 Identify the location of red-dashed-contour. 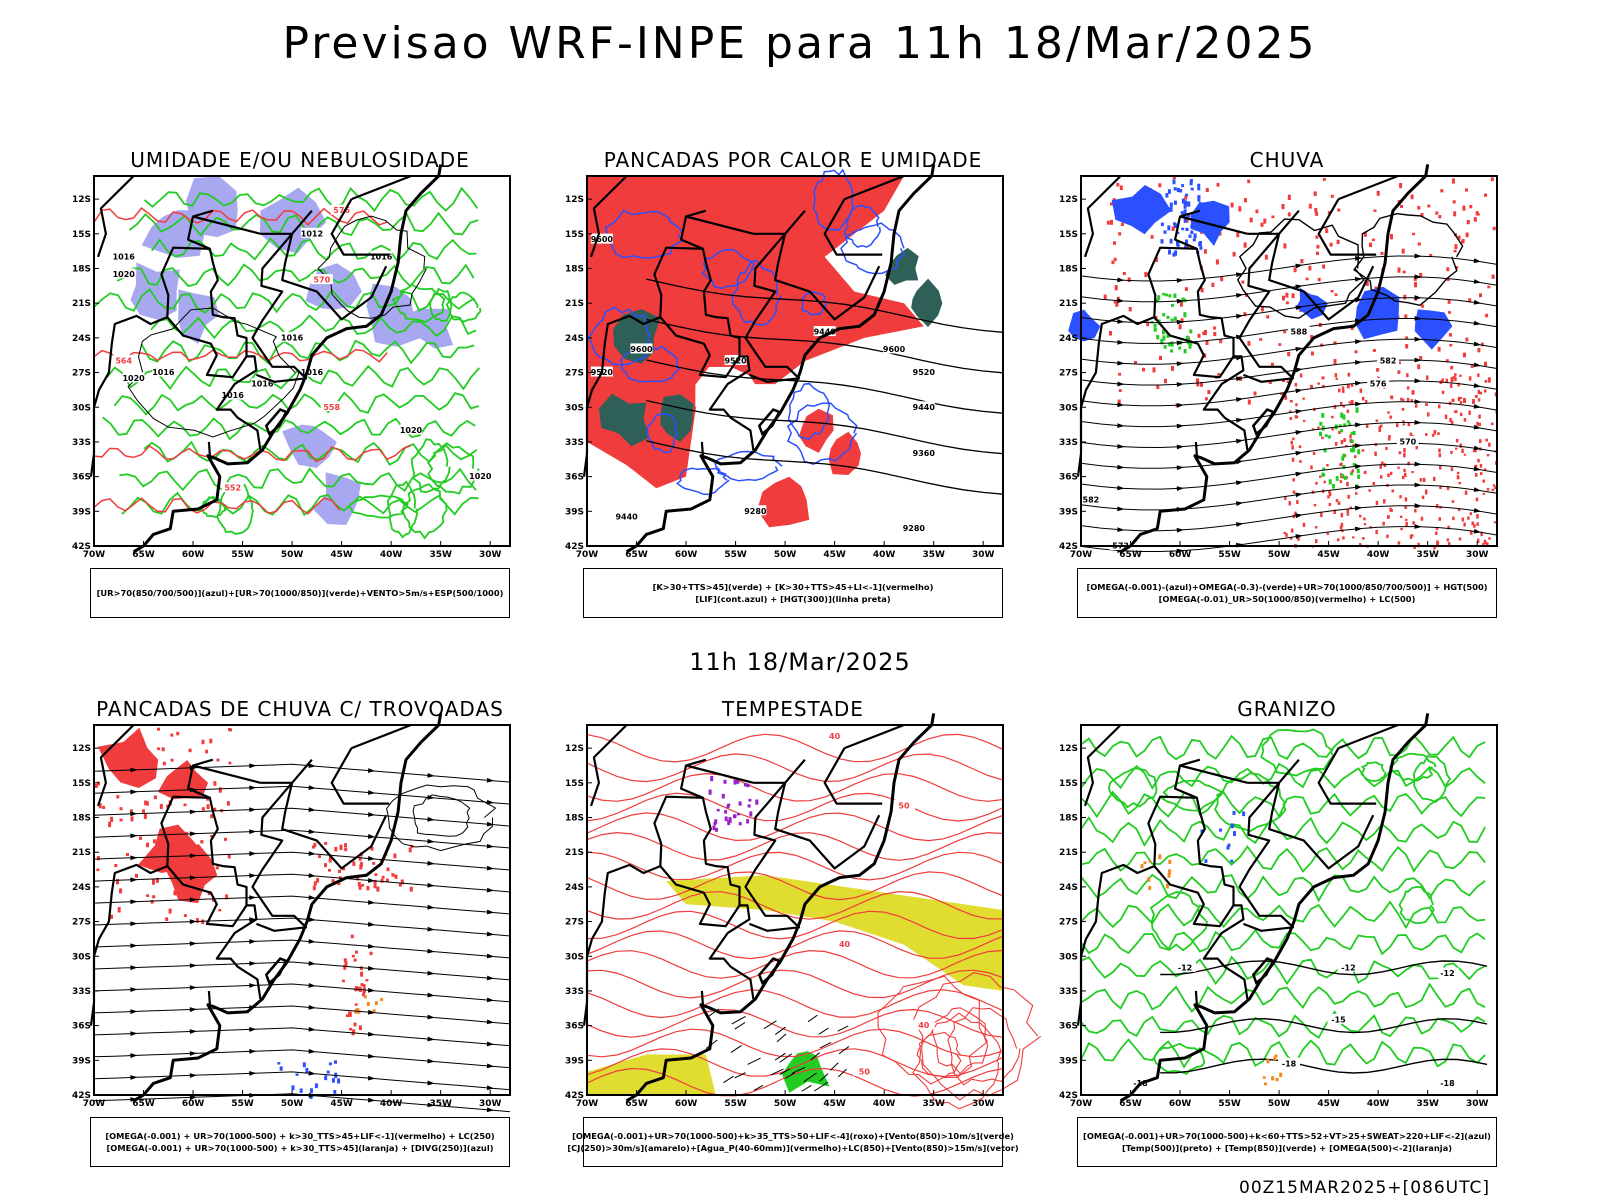
(240, 355).